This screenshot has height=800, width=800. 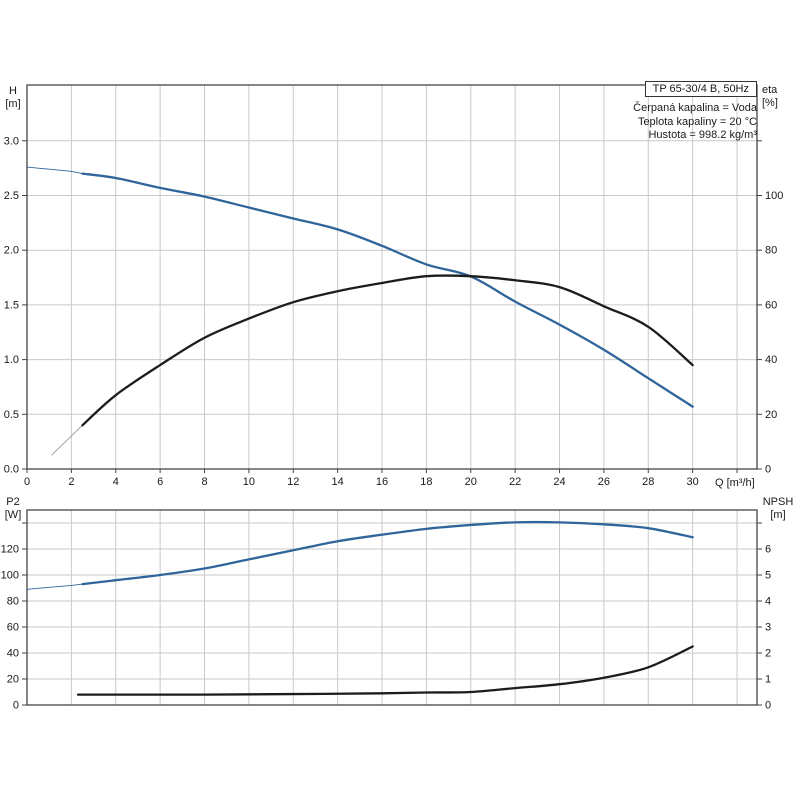 What do you see at coordinates (293, 482) in the screenshot?
I see `x-tick-label: 12` at bounding box center [293, 482].